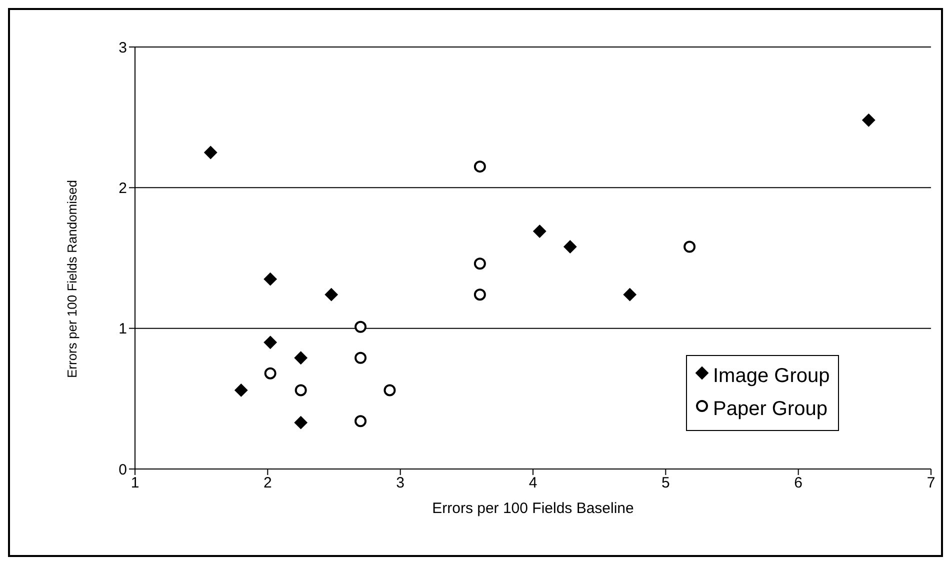 The width and height of the screenshot is (951, 565). I want to click on y-tick-label: 0, so click(122, 469).